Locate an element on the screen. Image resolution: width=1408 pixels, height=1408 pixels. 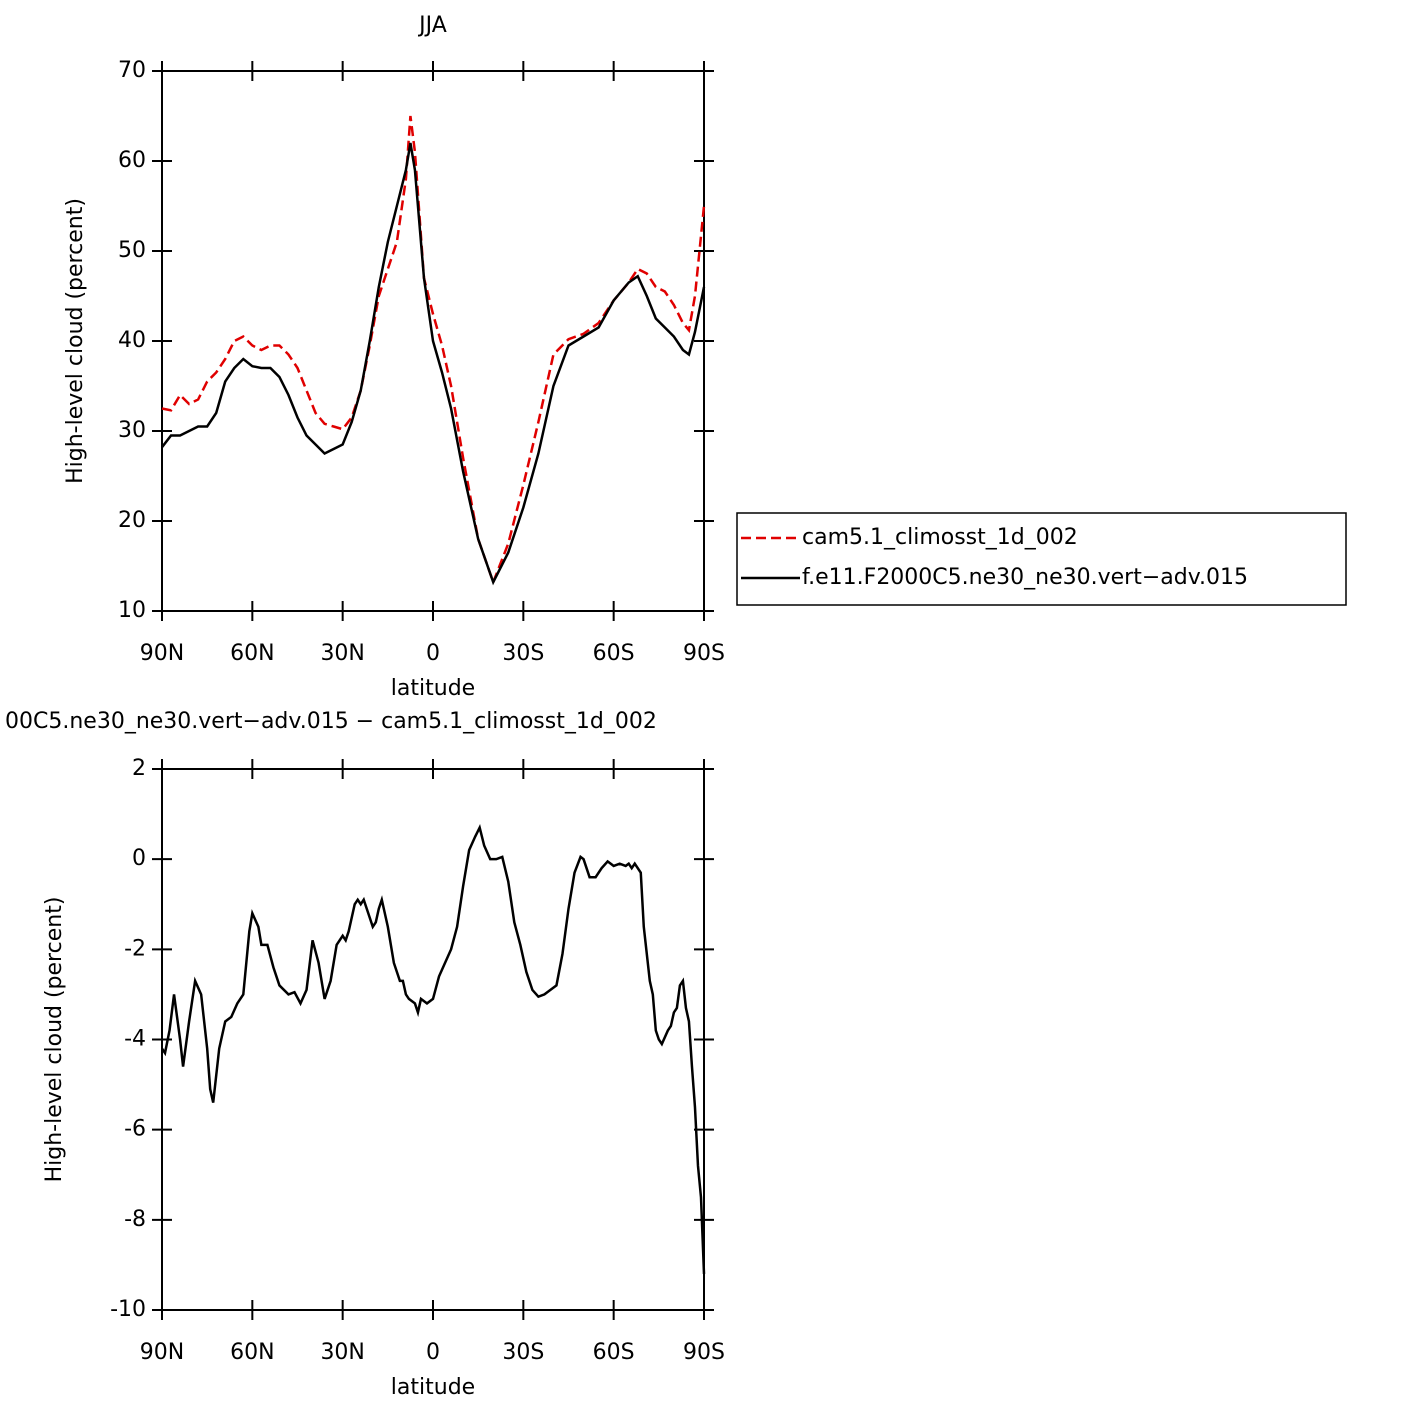
y-tick-label: -2 is located at coordinates (135, 948).